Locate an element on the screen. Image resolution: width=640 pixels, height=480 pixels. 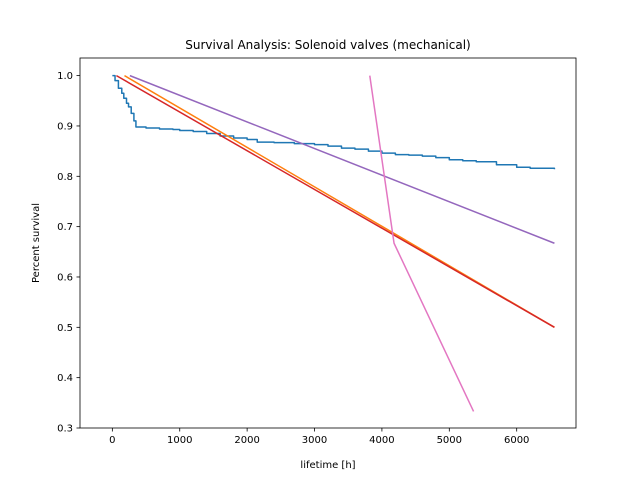
y-axis-label: Percent survival is located at coordinates (36, 243).